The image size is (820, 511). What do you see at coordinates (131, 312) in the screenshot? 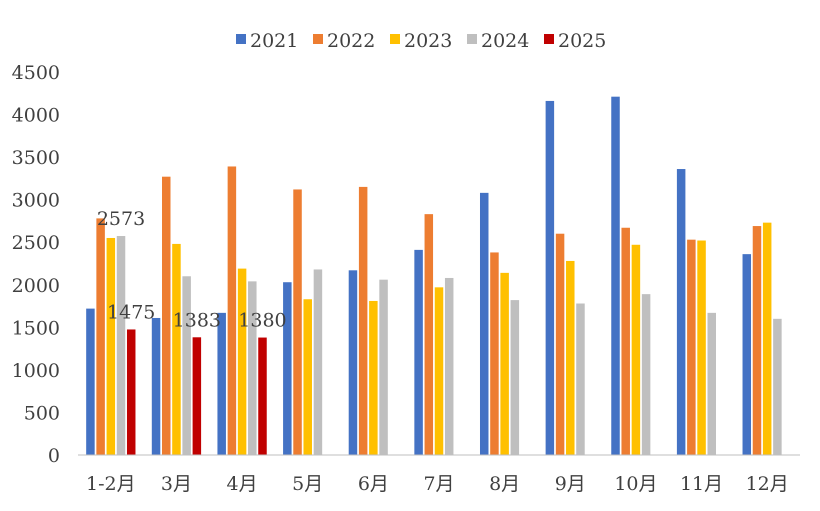
I see `data-label: 1475` at bounding box center [131, 312].